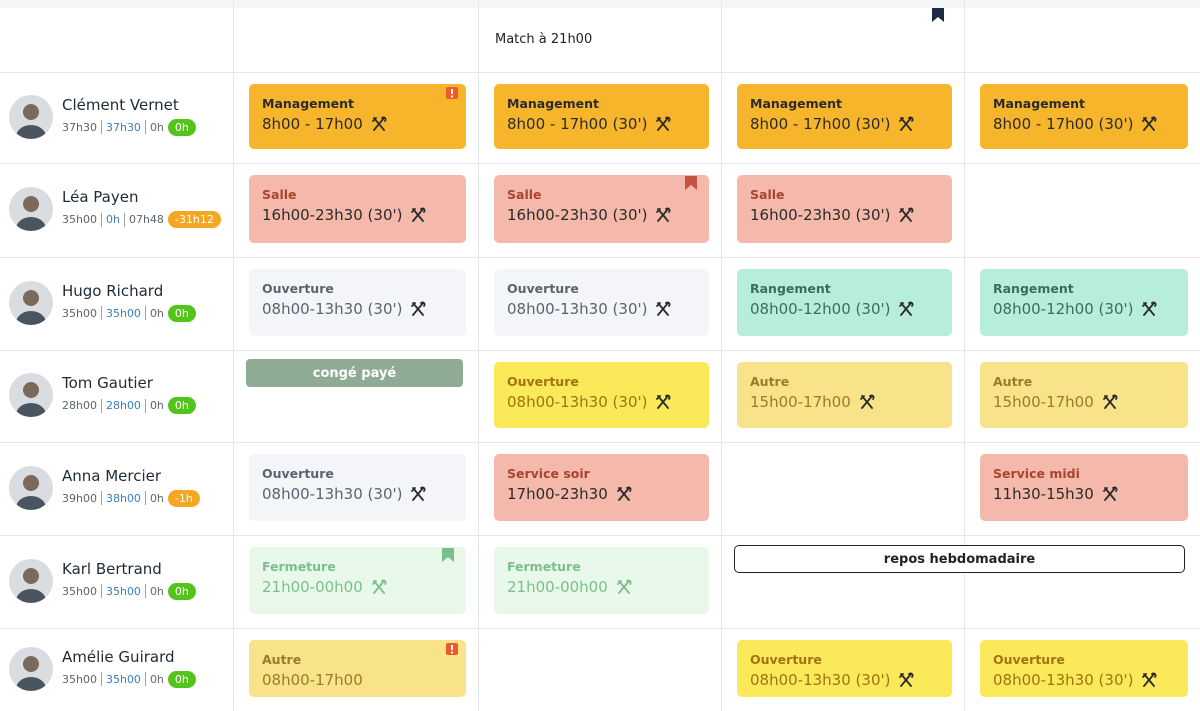 The width and height of the screenshot is (1200, 711). I want to click on absence: repos hebdomadaire, so click(959, 559).